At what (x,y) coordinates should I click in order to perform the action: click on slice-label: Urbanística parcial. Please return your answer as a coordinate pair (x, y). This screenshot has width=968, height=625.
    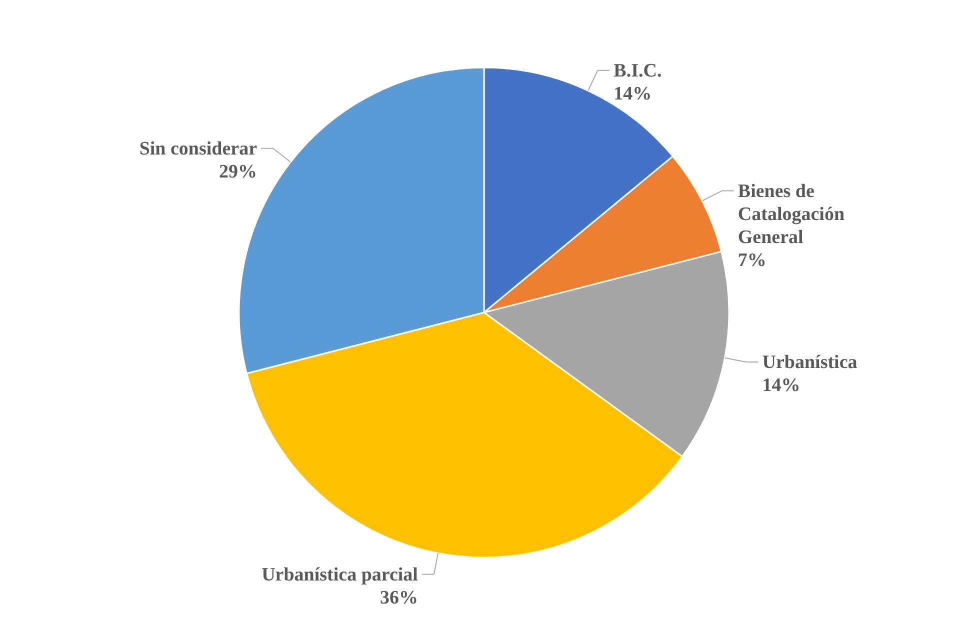
    Looking at the image, I should click on (340, 575).